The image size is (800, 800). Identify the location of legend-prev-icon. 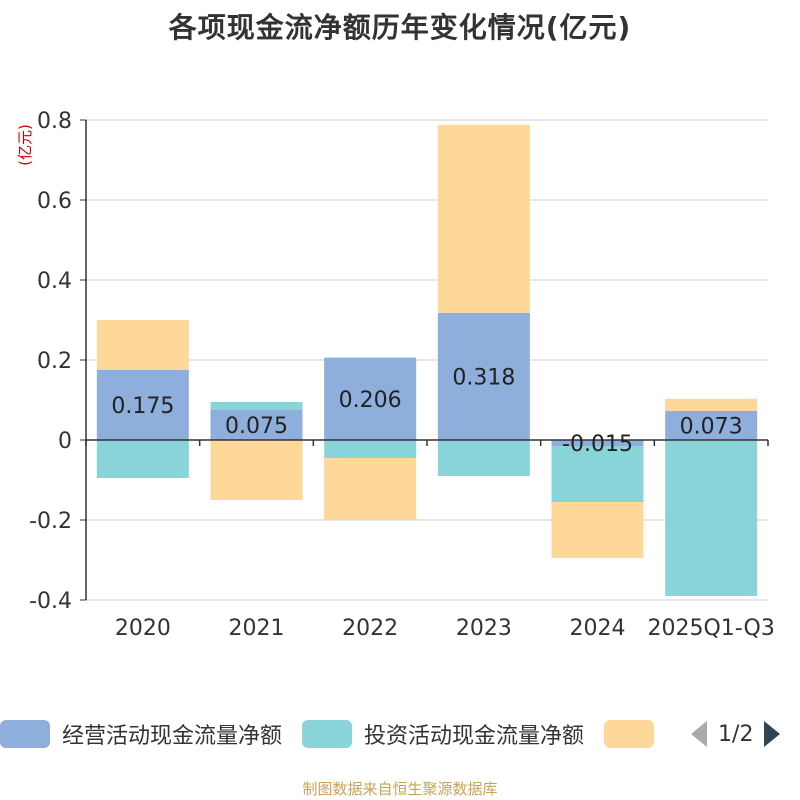
(699, 734).